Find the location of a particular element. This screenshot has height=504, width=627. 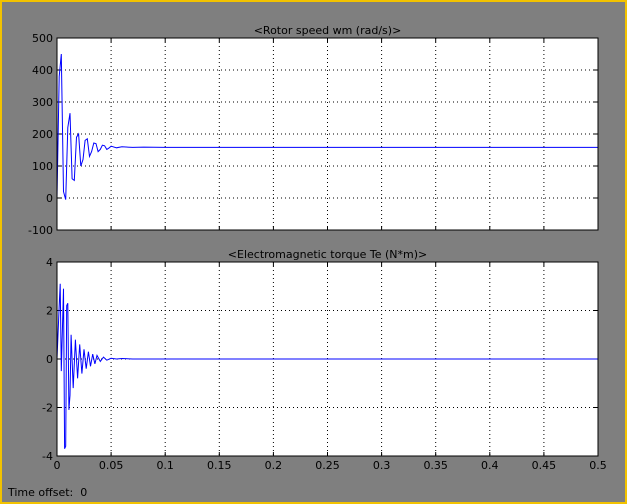

y-tick-label: 500 is located at coordinates (42, 38).